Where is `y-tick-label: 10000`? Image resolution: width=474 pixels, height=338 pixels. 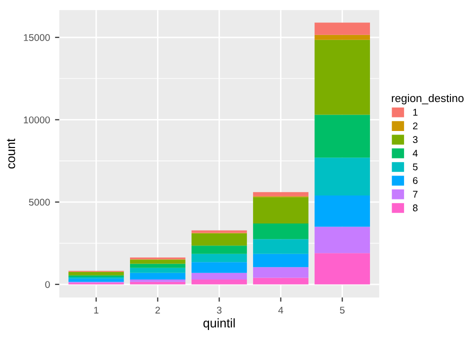
y-tick-label: 10000 is located at coordinates (37, 120).